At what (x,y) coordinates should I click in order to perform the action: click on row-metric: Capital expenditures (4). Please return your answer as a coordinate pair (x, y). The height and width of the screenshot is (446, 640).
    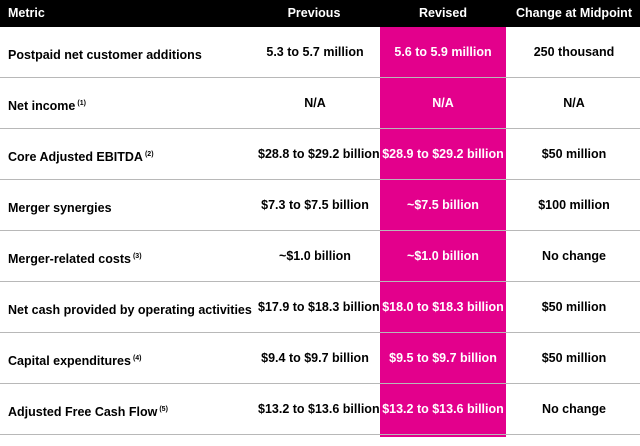
    Looking at the image, I should click on (75, 358).